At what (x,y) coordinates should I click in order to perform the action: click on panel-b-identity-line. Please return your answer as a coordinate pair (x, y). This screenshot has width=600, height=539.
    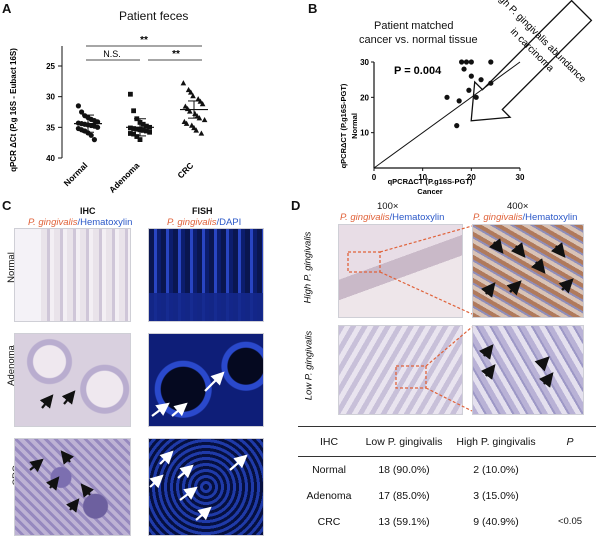
    Looking at the image, I should click on (447, 115).